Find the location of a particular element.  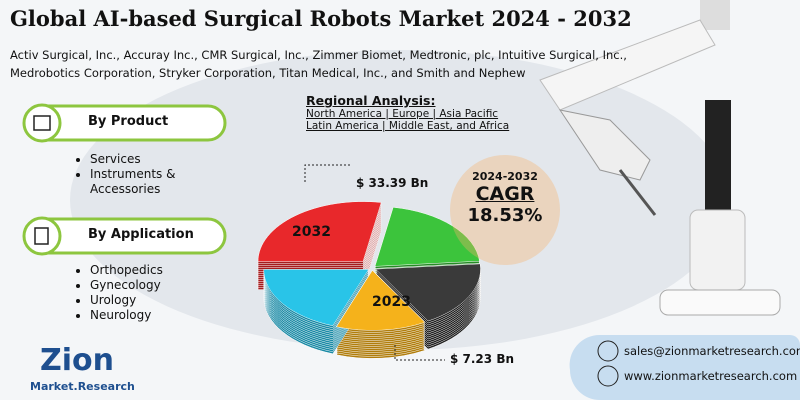

cagr-value: 18.53% is located at coordinates (505, 215).